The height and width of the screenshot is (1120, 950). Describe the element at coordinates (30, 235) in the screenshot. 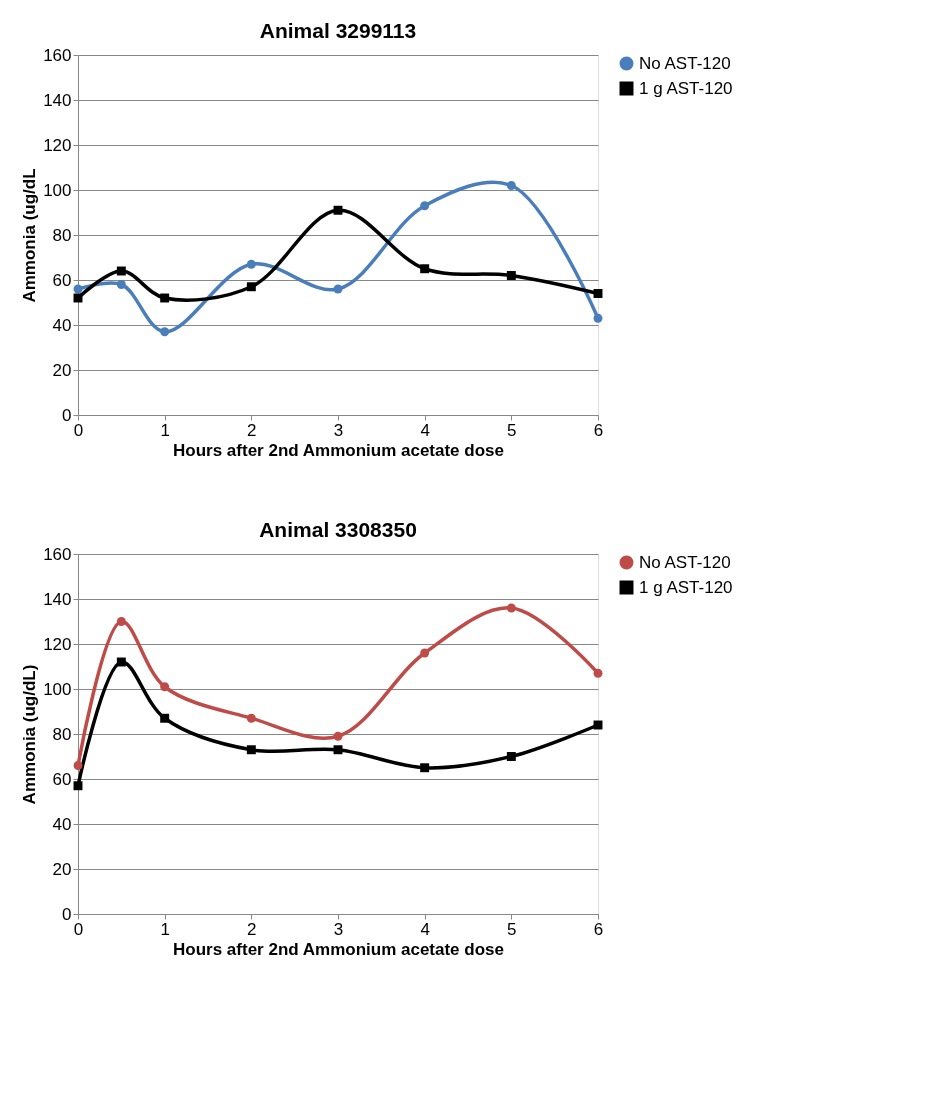

I see `y-axis-title: Ammonia (ug/dL` at that location.